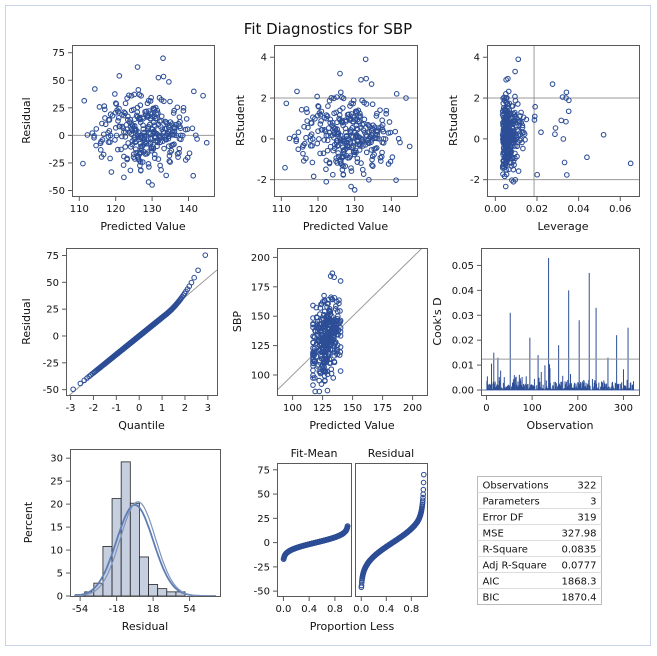 The width and height of the screenshot is (657, 656). Describe the element at coordinates (93, 408) in the screenshot. I see `x-tick-label: -2` at that location.